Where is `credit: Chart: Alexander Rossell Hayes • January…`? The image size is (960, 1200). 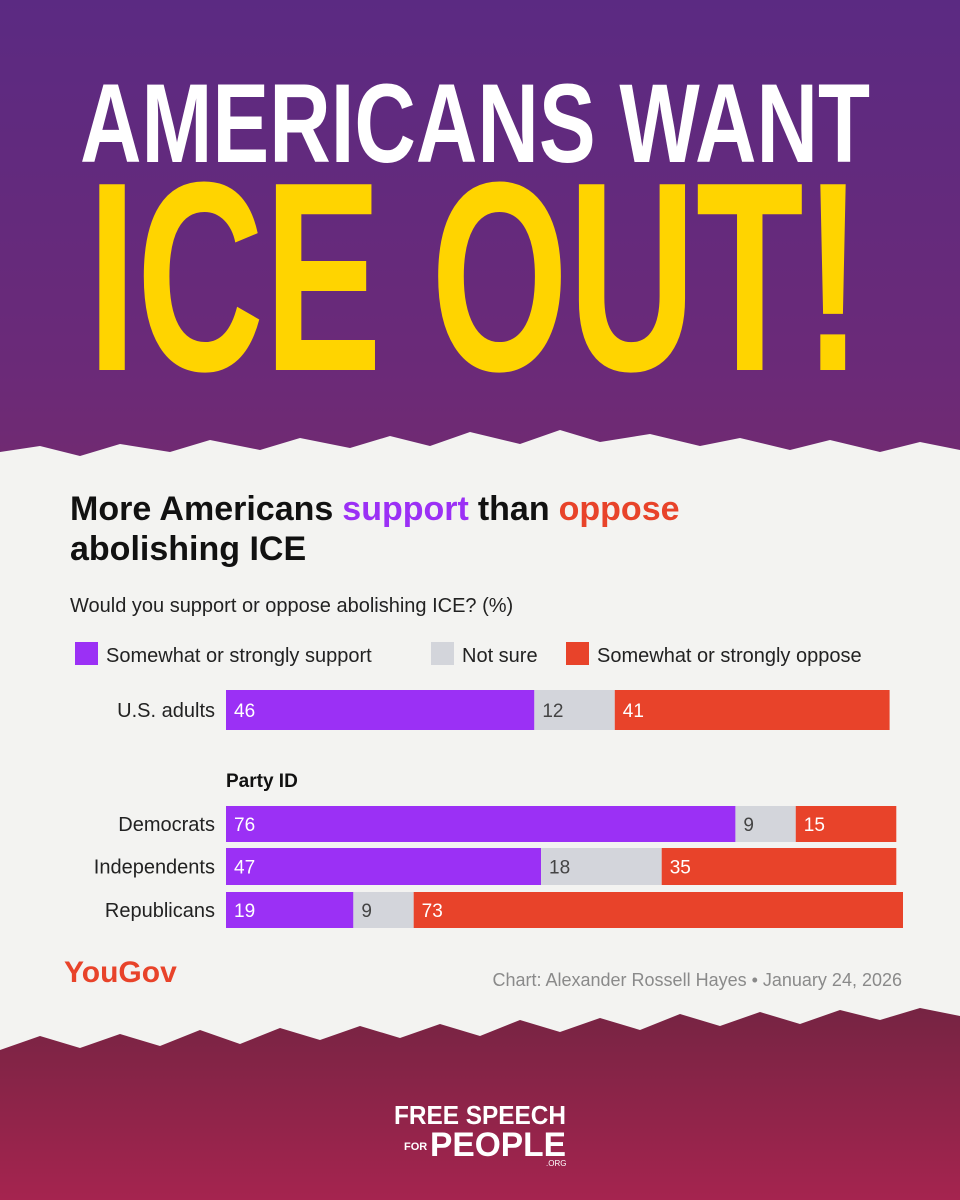 credit: Chart: Alexander Rossell Hayes • January… is located at coordinates (697, 980).